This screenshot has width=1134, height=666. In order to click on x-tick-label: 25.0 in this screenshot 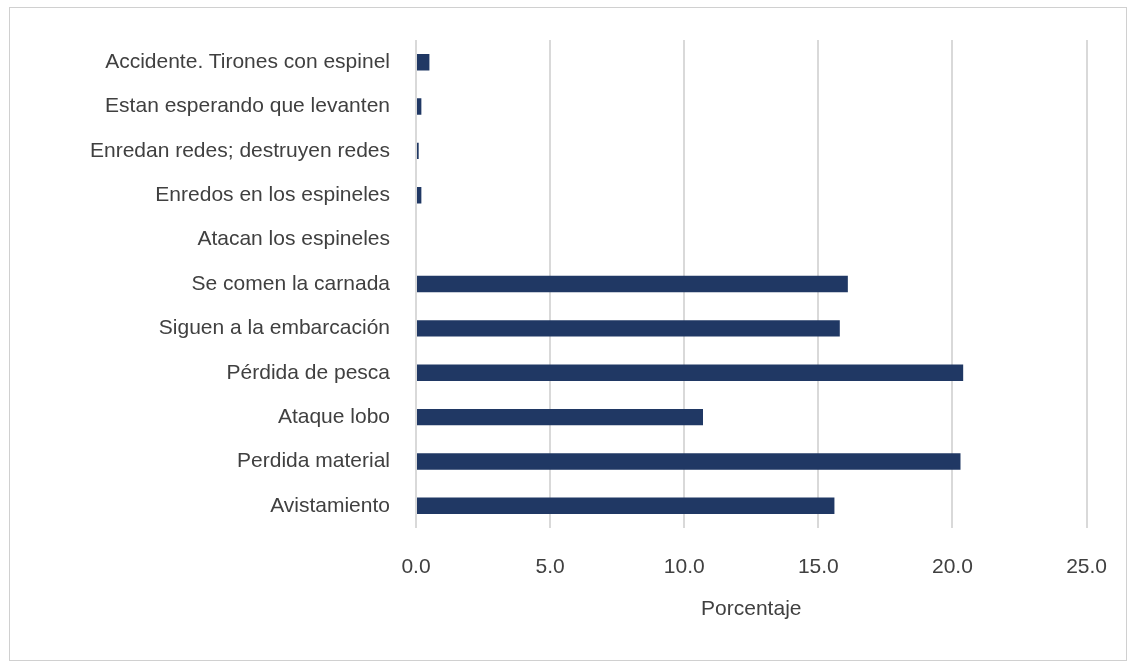, I will do `click(1086, 566)`.